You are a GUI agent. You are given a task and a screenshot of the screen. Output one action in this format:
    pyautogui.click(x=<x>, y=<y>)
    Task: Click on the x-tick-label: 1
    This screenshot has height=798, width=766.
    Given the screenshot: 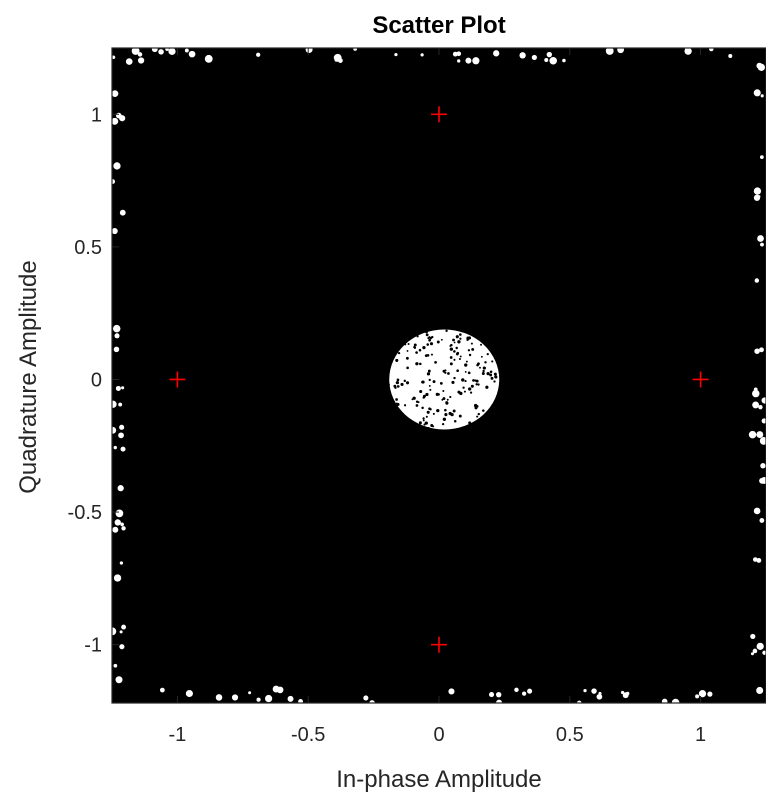 What is the action you would take?
    pyautogui.click(x=700, y=735)
    